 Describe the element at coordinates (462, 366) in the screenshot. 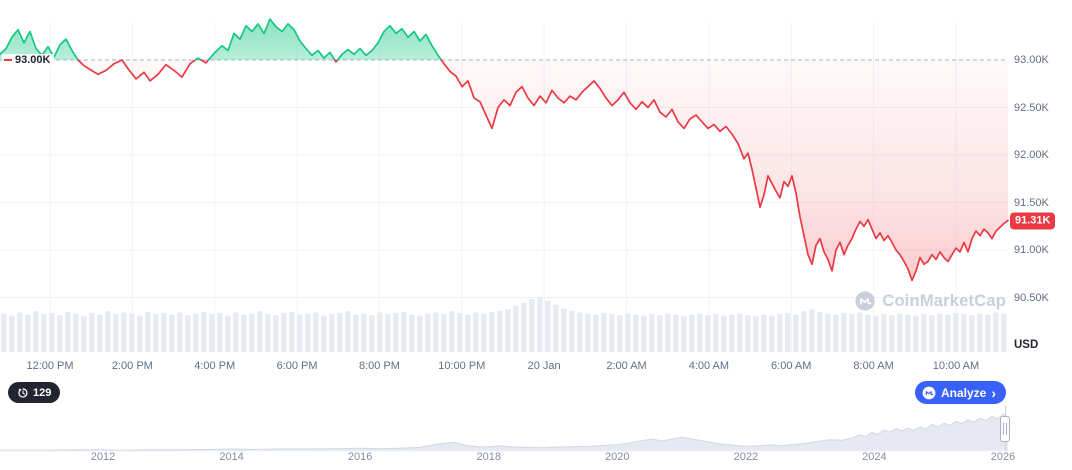

I see `x-axis-tick: 10:00 PM` at that location.